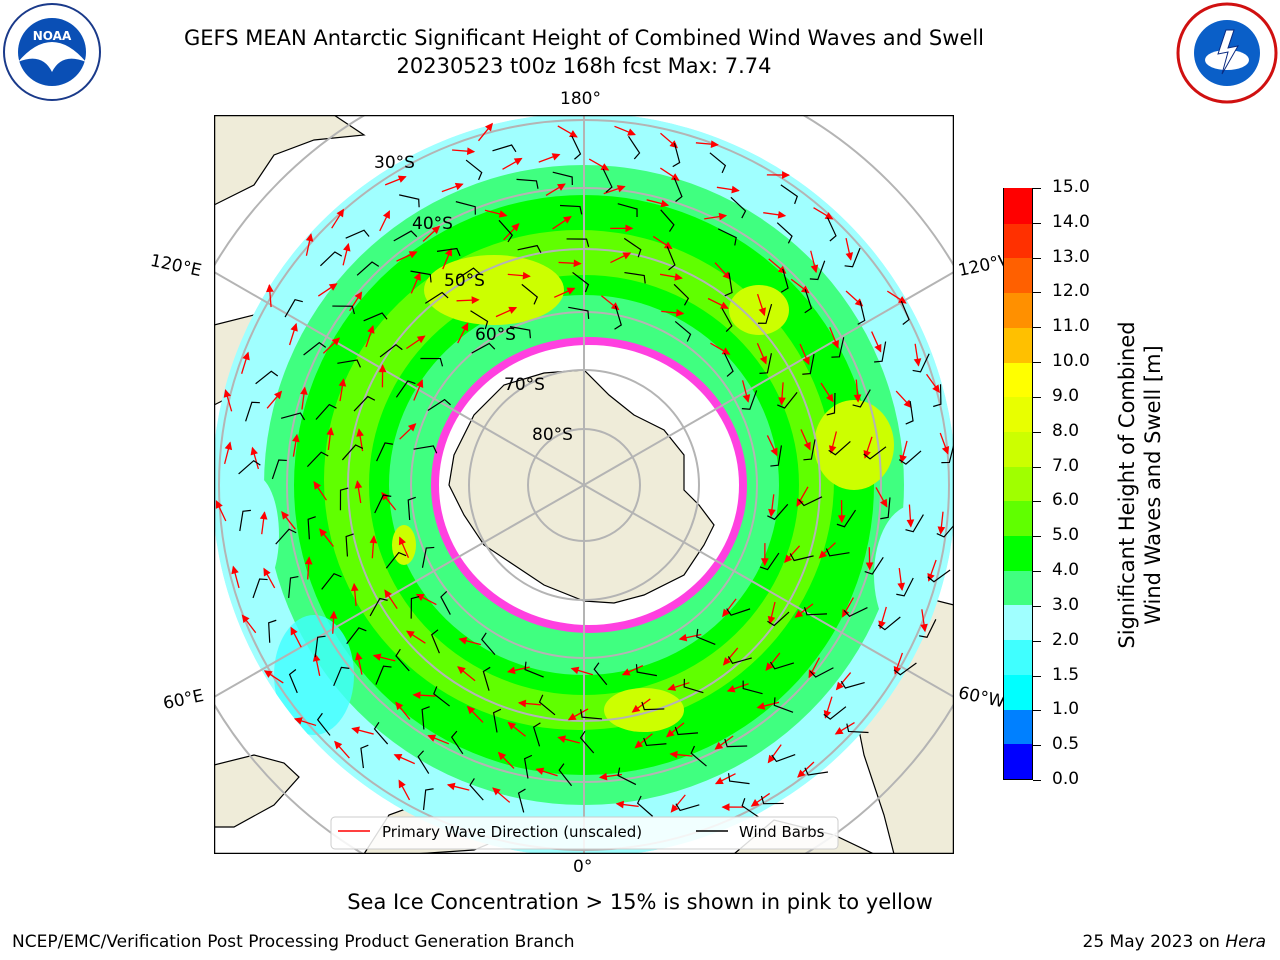 The image size is (1280, 960). What do you see at coordinates (394, 163) in the screenshot?
I see `lat-label-30: 30°S` at bounding box center [394, 163].